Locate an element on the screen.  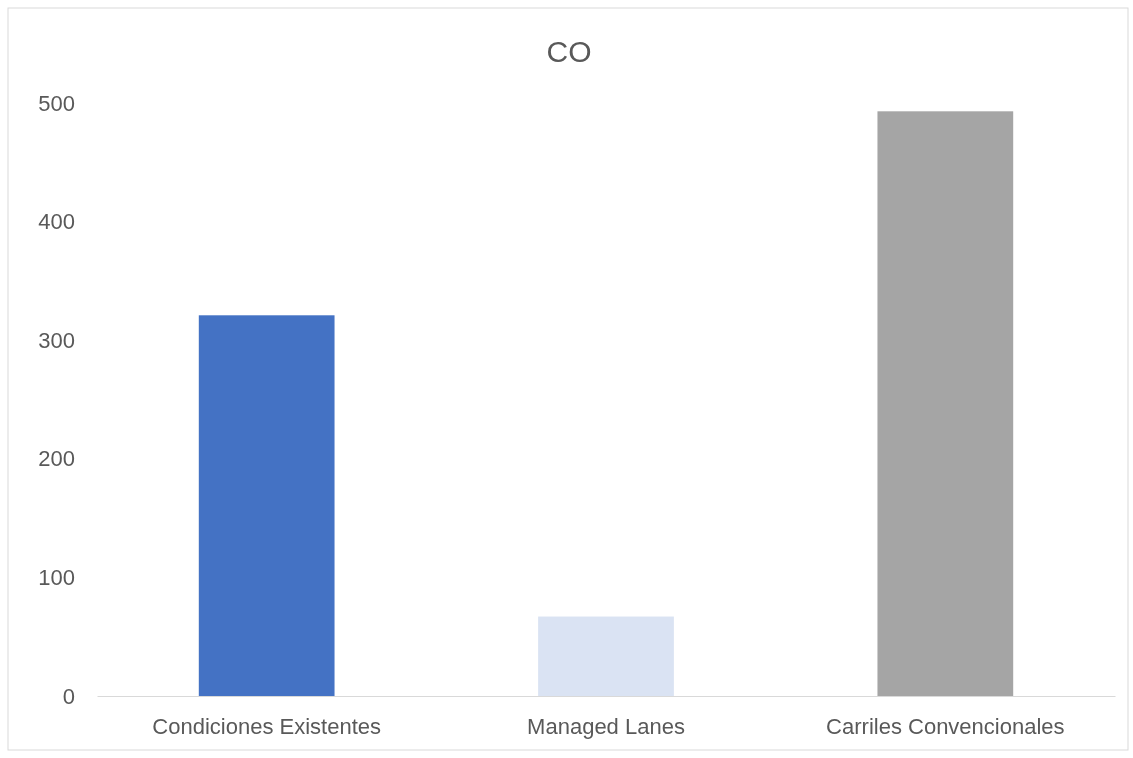
x-tick-label: Managed Lanes is located at coordinates (606, 726).